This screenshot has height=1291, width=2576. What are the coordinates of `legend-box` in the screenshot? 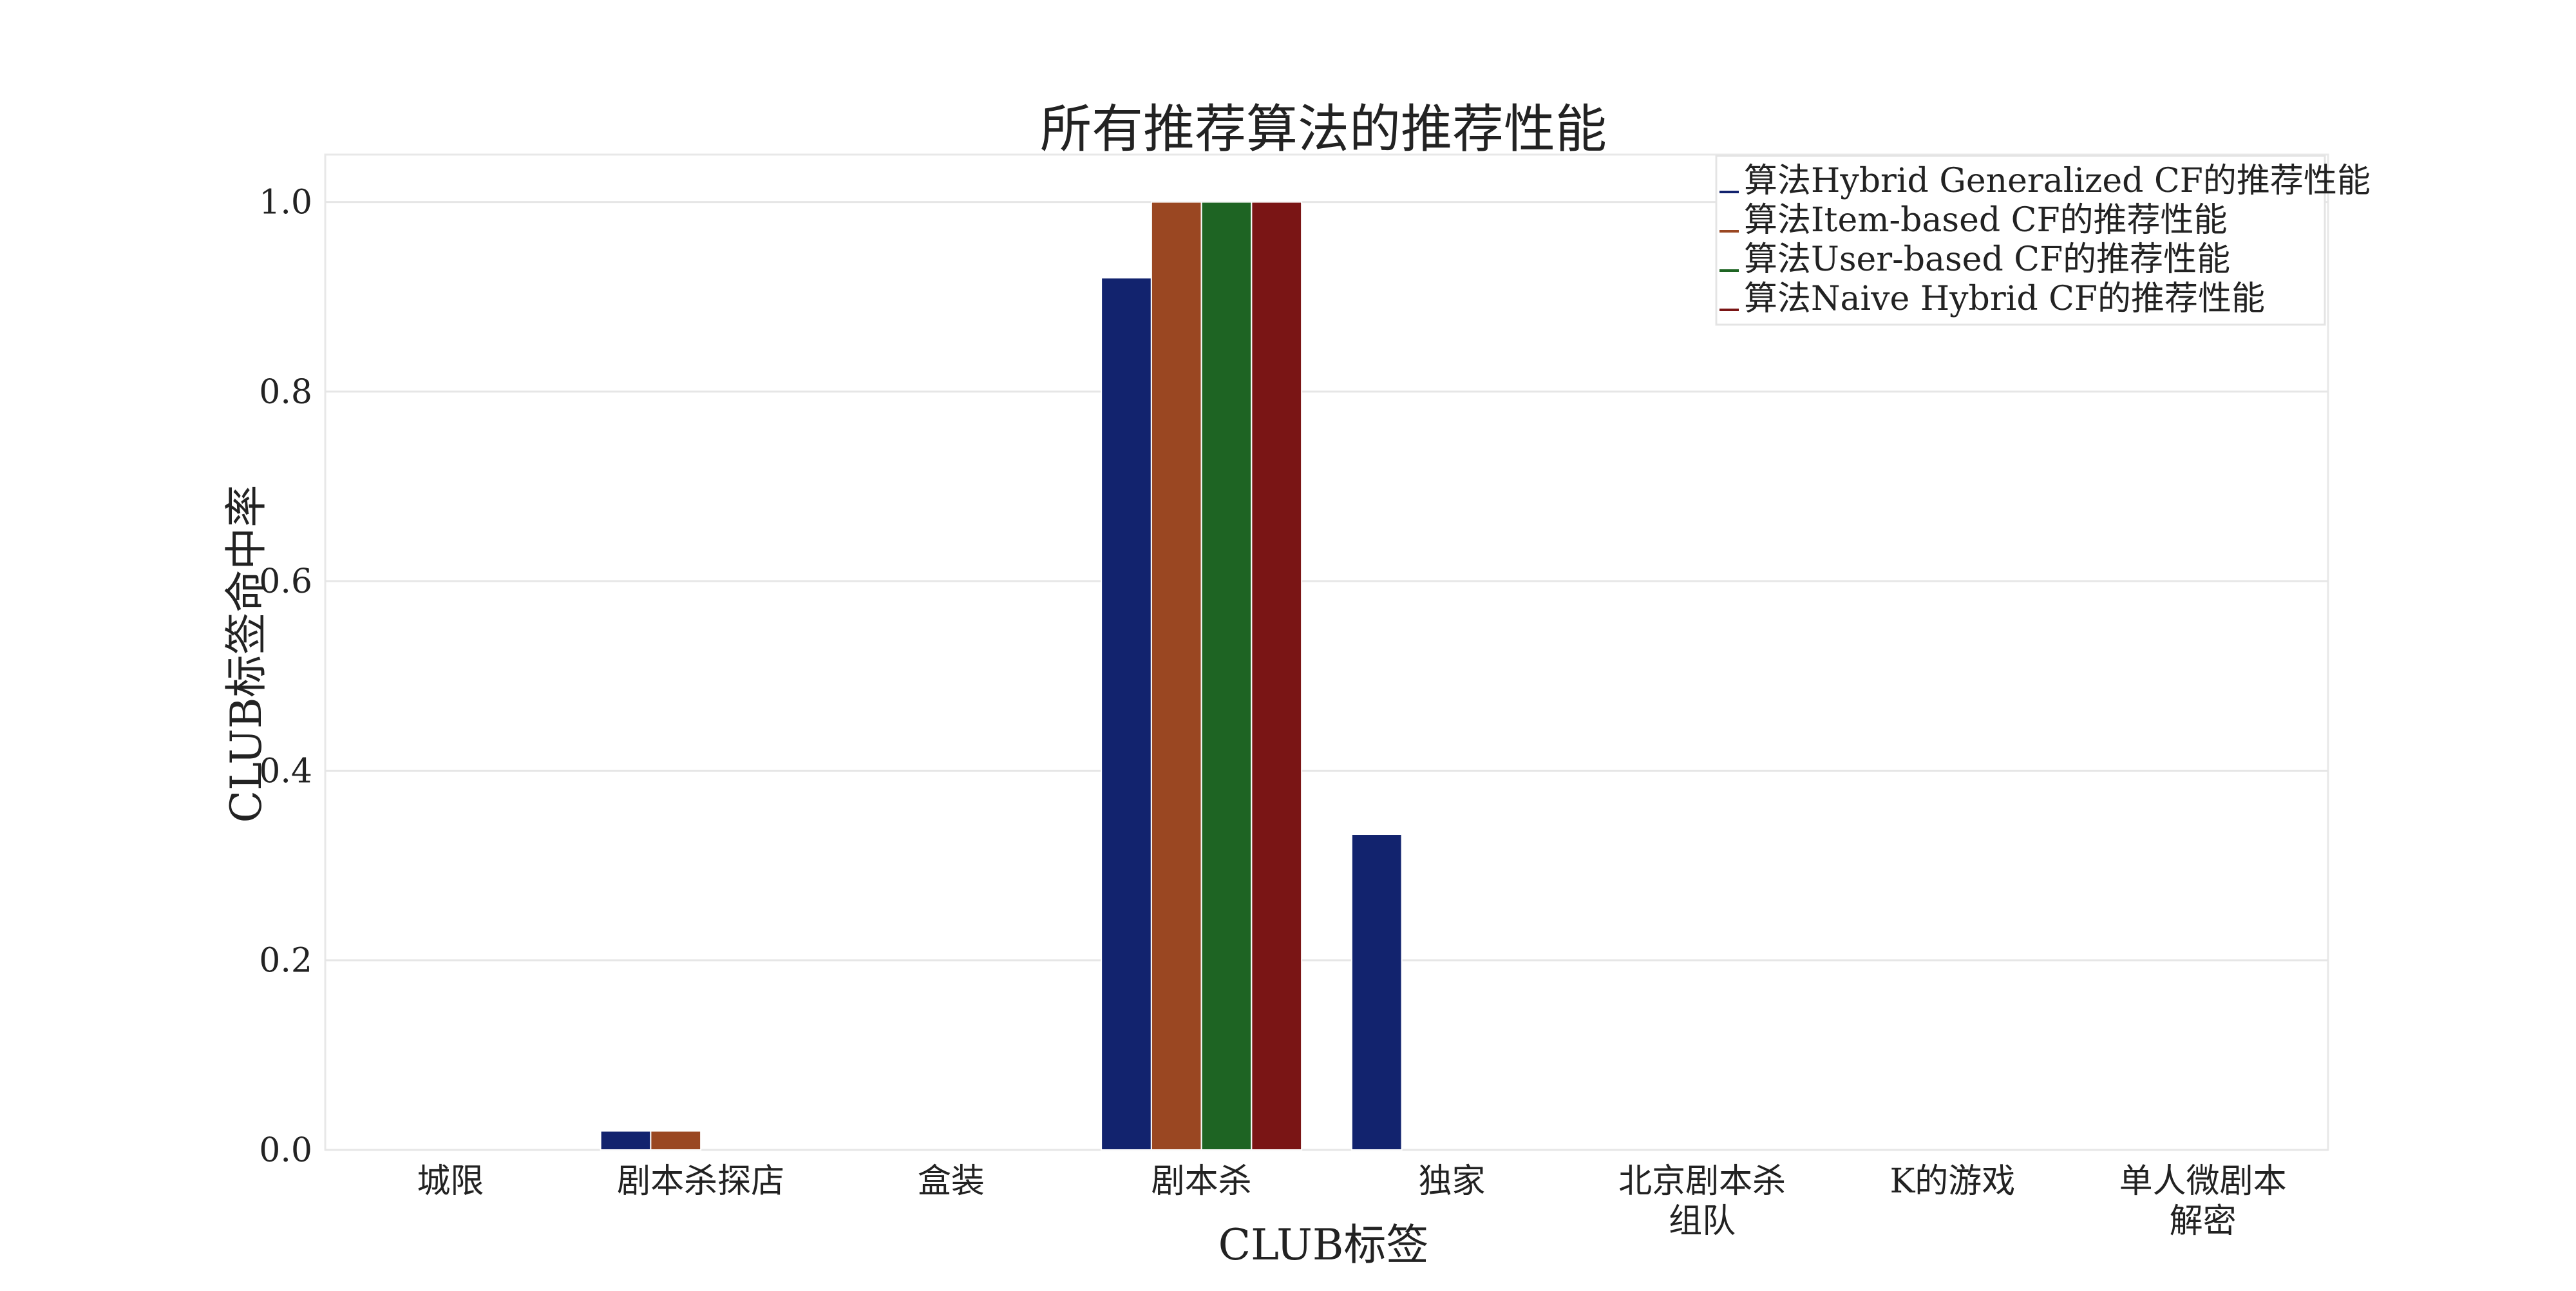 It's located at (2020, 240).